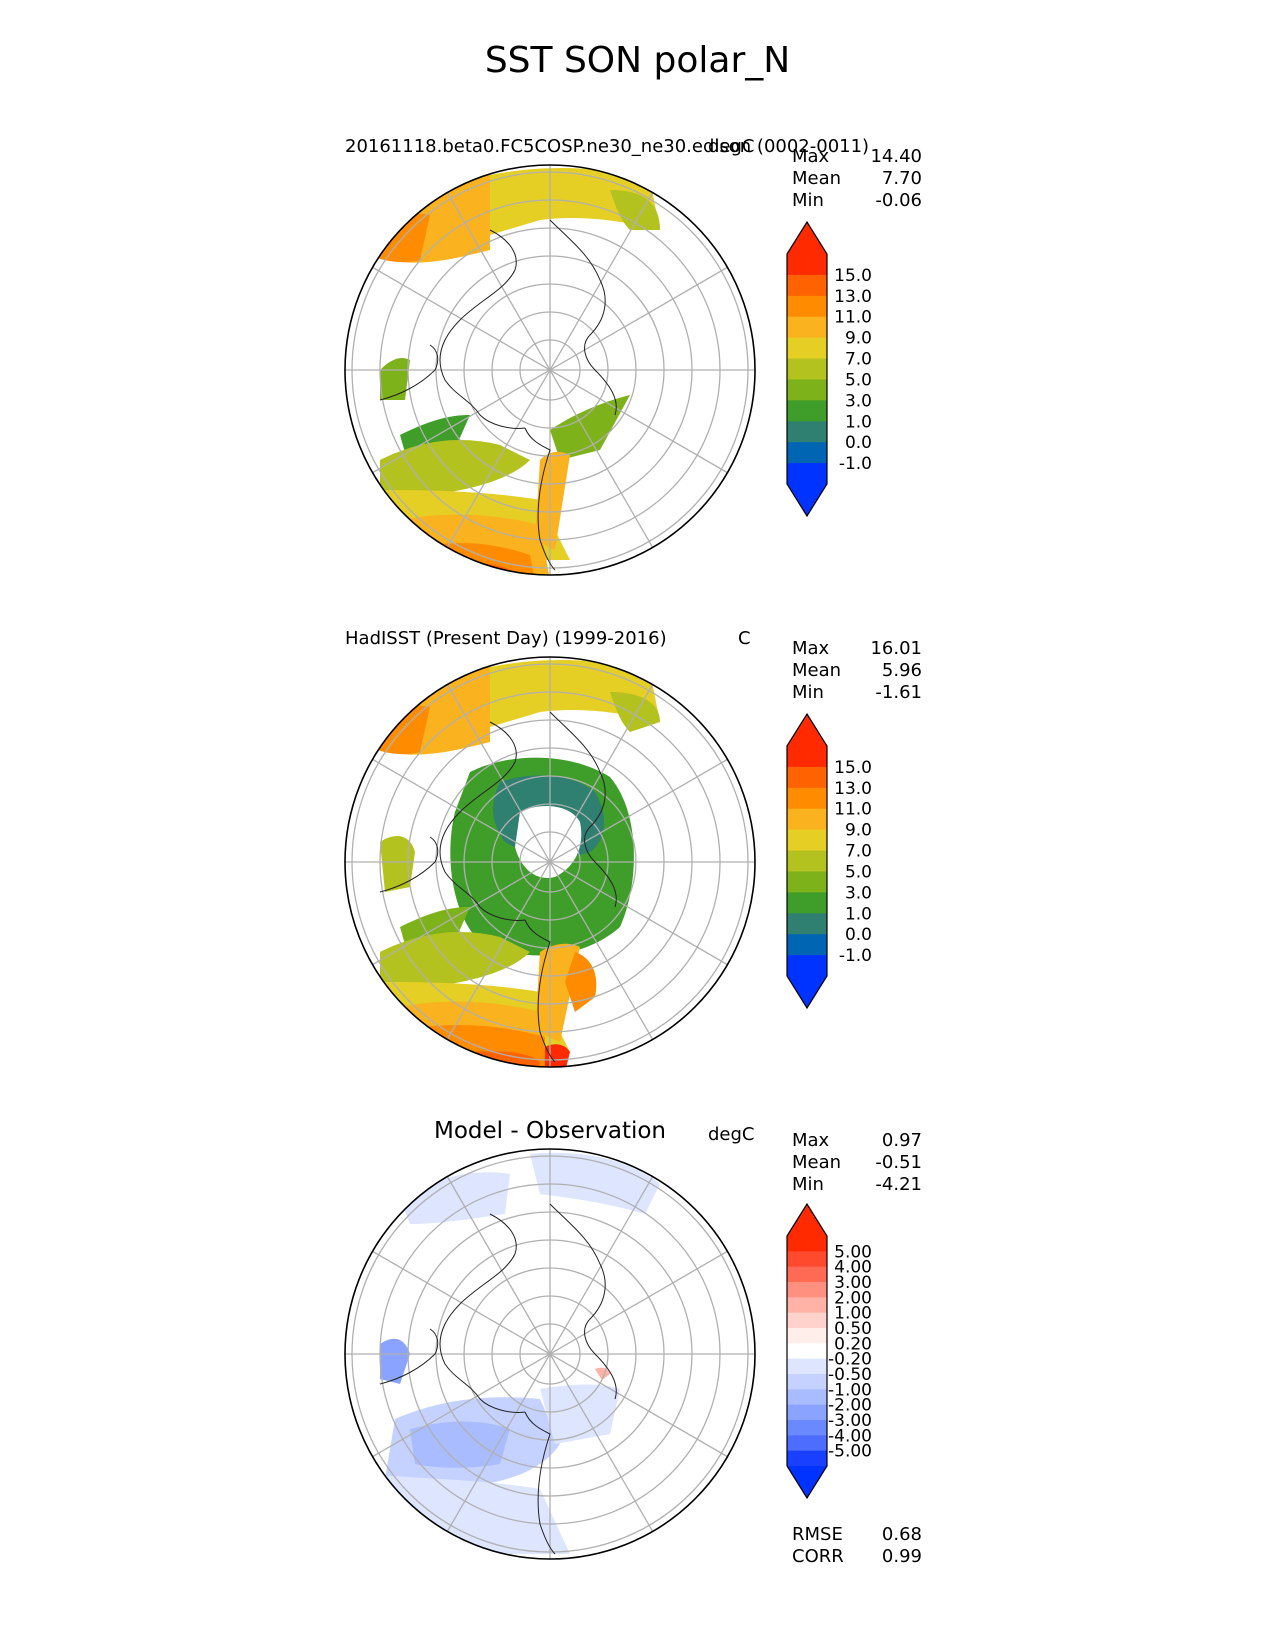 This screenshot has height=1650, width=1275. What do you see at coordinates (901, 178) in the screenshot?
I see `stat-value: 7.70` at bounding box center [901, 178].